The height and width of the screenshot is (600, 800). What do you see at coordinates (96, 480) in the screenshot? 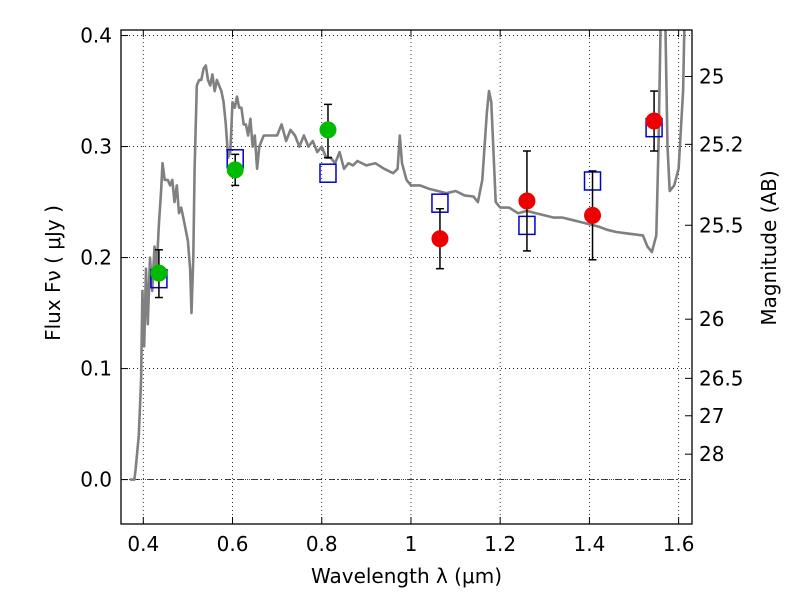
I see `y-tick-label: 0.0` at bounding box center [96, 480].